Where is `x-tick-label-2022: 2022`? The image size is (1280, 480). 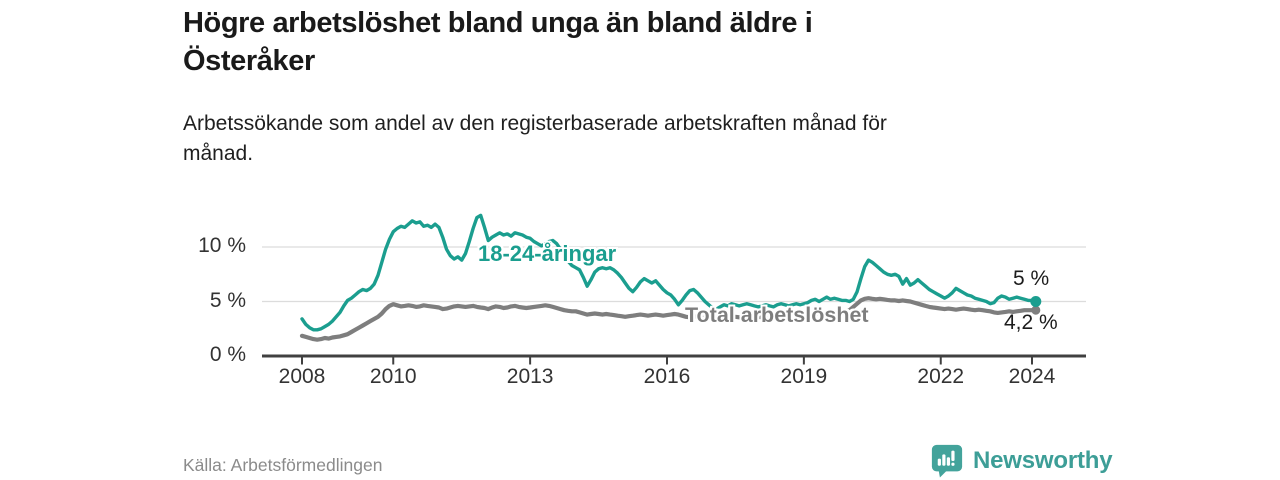
x-tick-label-2022: 2022 is located at coordinates (941, 376).